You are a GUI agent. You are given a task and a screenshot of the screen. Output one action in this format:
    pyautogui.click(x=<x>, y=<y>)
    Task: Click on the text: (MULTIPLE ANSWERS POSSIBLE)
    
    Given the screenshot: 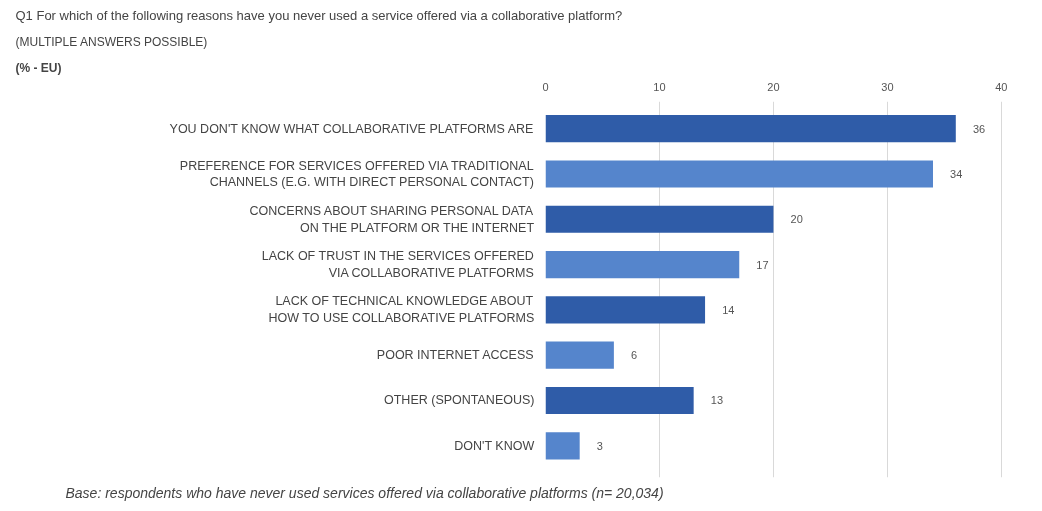 What is the action you would take?
    pyautogui.click(x=111, y=41)
    